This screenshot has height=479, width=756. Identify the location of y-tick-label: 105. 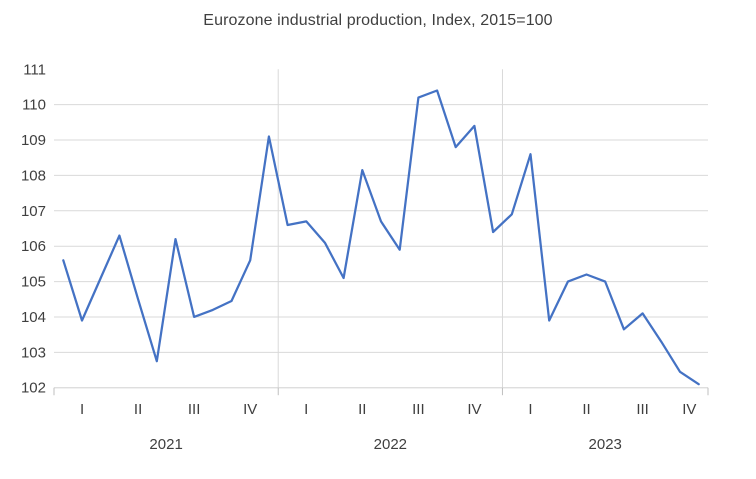
(33, 282).